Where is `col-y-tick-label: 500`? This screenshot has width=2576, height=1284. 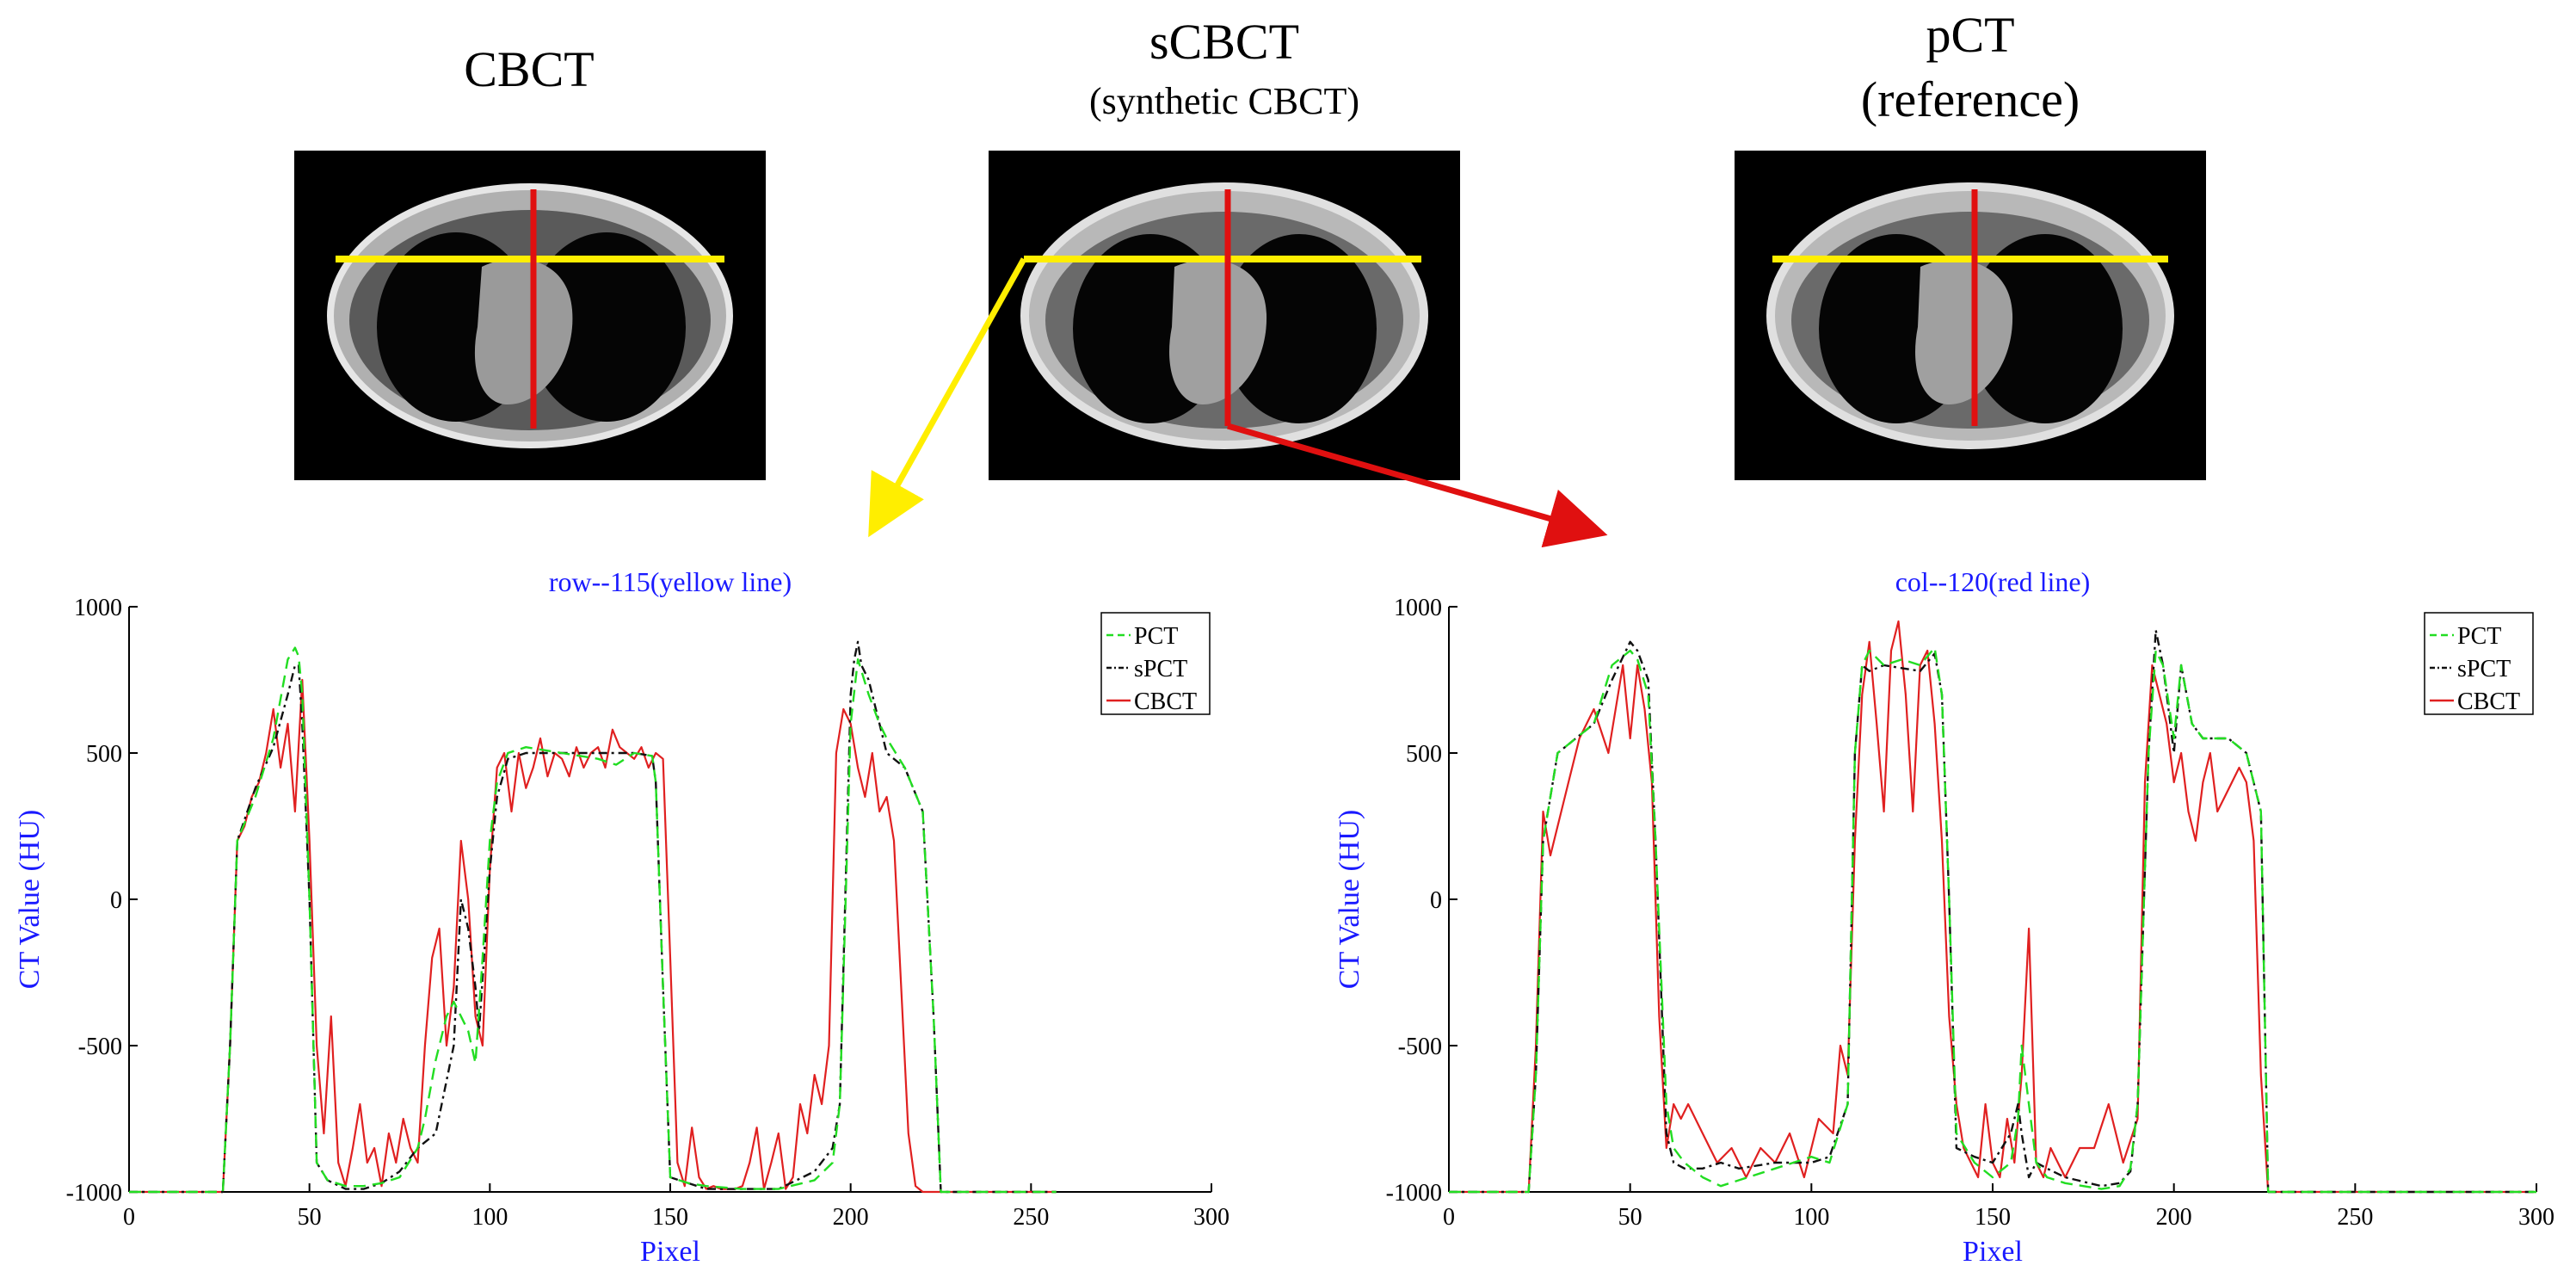
col-y-tick-label: 500 is located at coordinates (1424, 755).